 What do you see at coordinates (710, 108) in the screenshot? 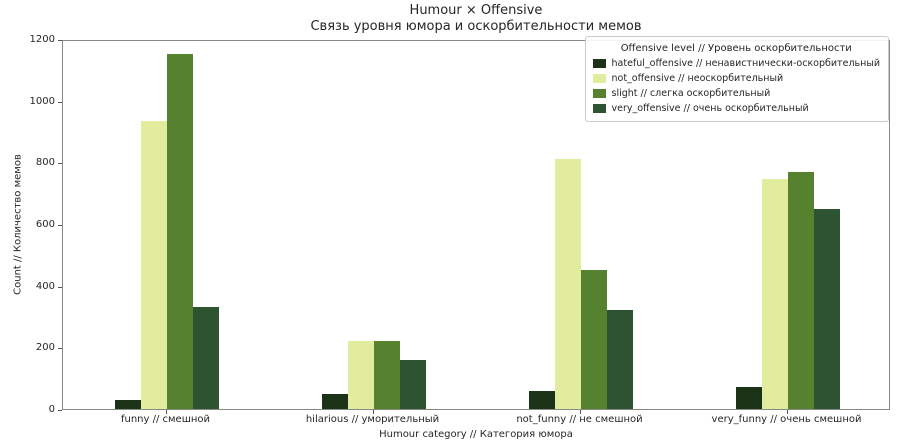
I see `legend-item-label: very_offensive // очень оскорбительный` at bounding box center [710, 108].